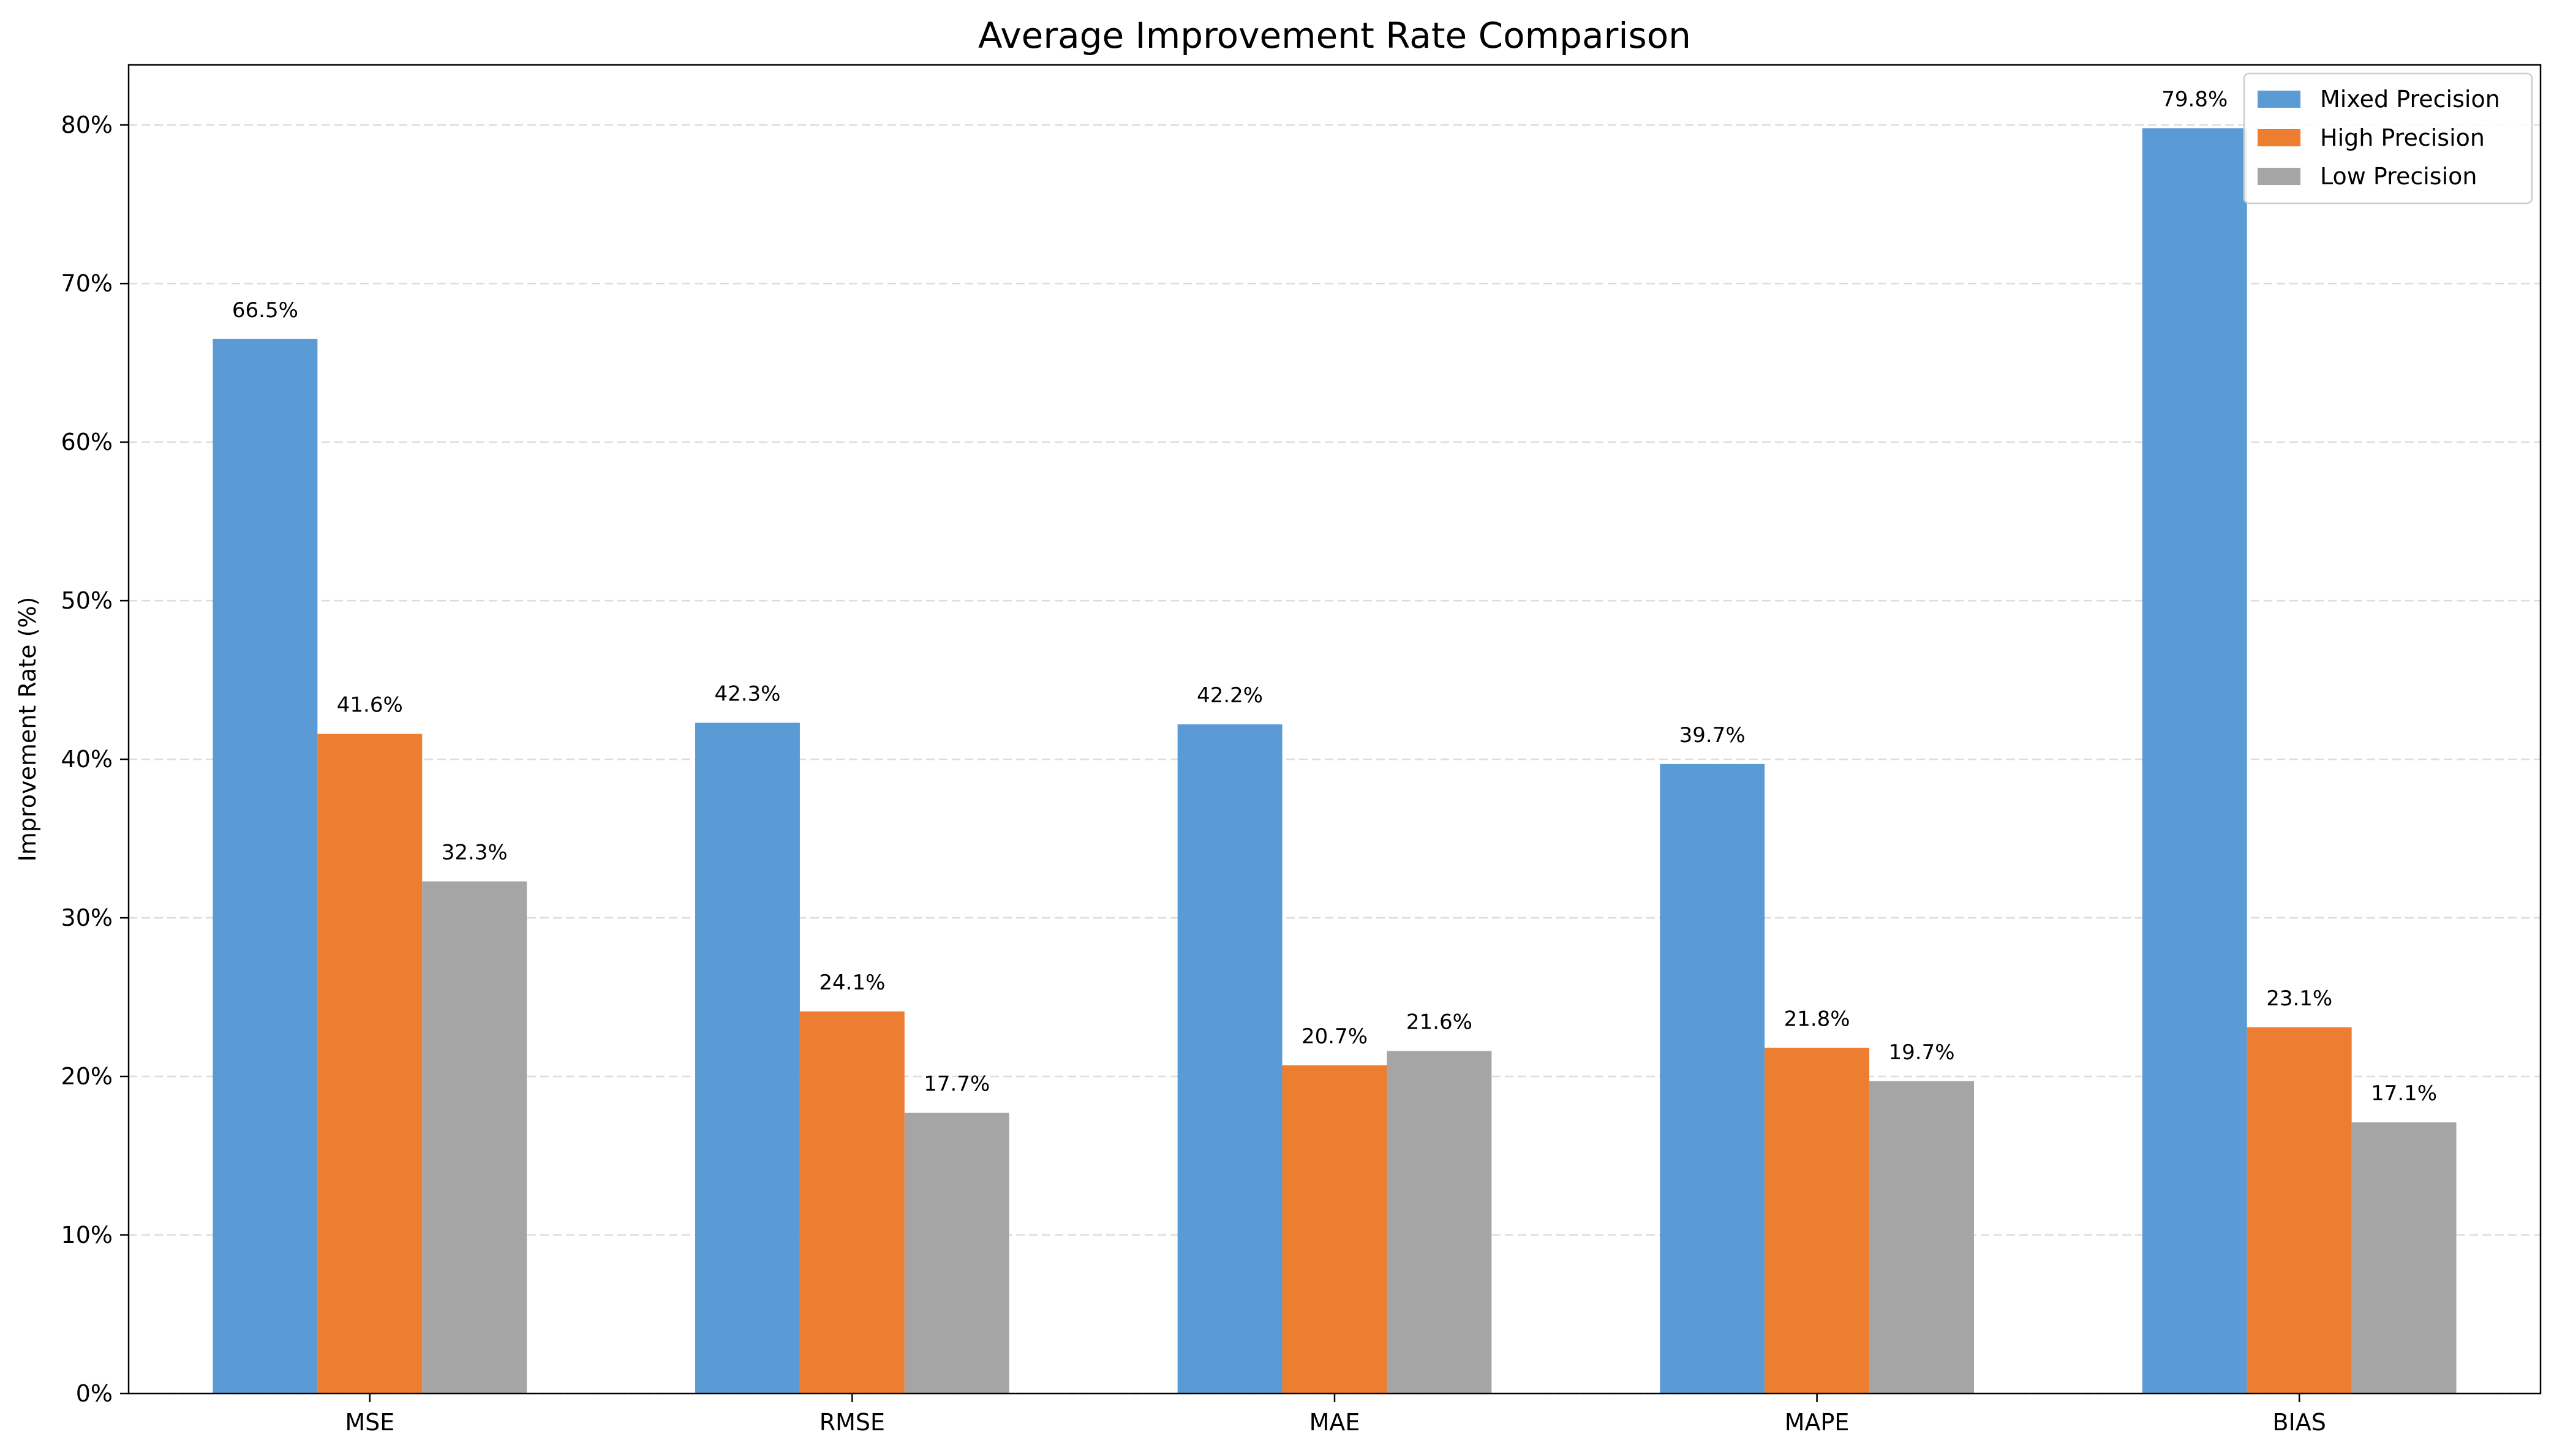  What do you see at coordinates (27, 730) in the screenshot?
I see `y-axis-label: Improvement Rate (%)` at bounding box center [27, 730].